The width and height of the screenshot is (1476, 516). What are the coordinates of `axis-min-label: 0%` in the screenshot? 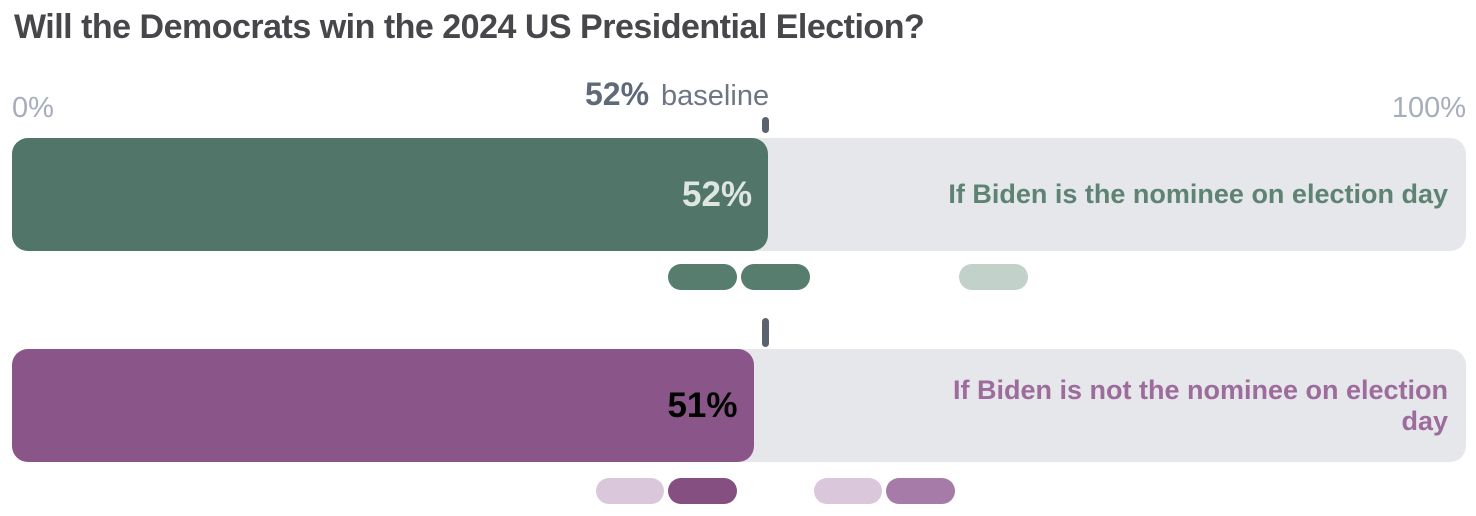 It's located at (33, 108).